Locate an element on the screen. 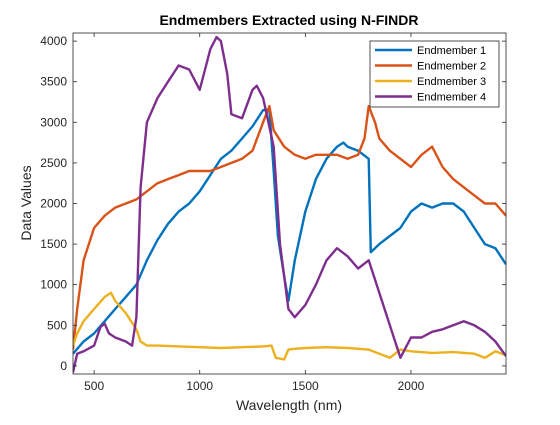 Image resolution: width=560 pixels, height=425 pixels. legend-label-1: Endmember 1 is located at coordinates (451, 51).